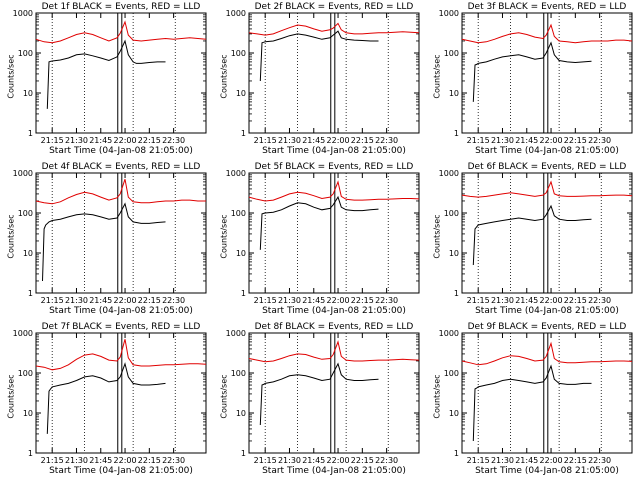 This screenshot has width=640, height=480. What do you see at coordinates (334, 327) in the screenshot?
I see `panel-title: Det 8f BLACK = Events, RED = LLD` at bounding box center [334, 327].